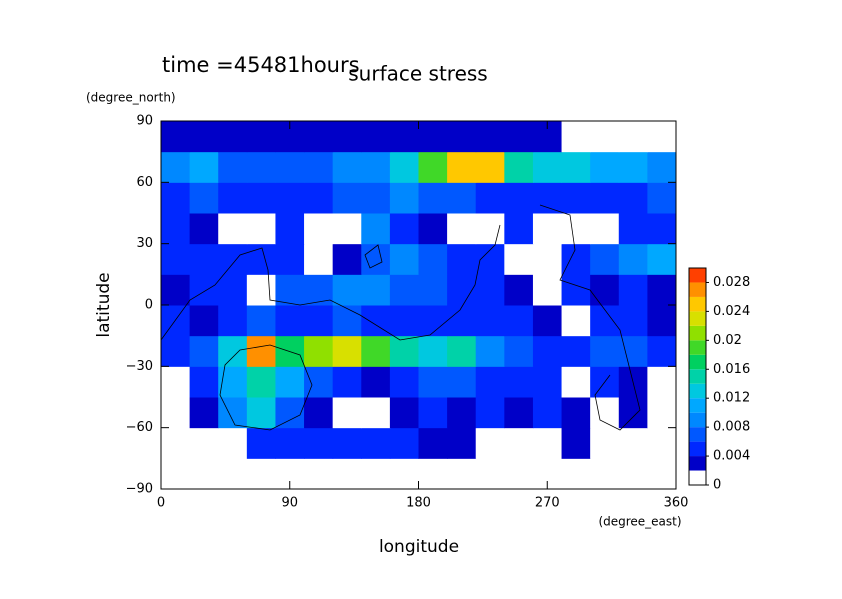  I want to click on x-label: longitude, so click(419, 547).